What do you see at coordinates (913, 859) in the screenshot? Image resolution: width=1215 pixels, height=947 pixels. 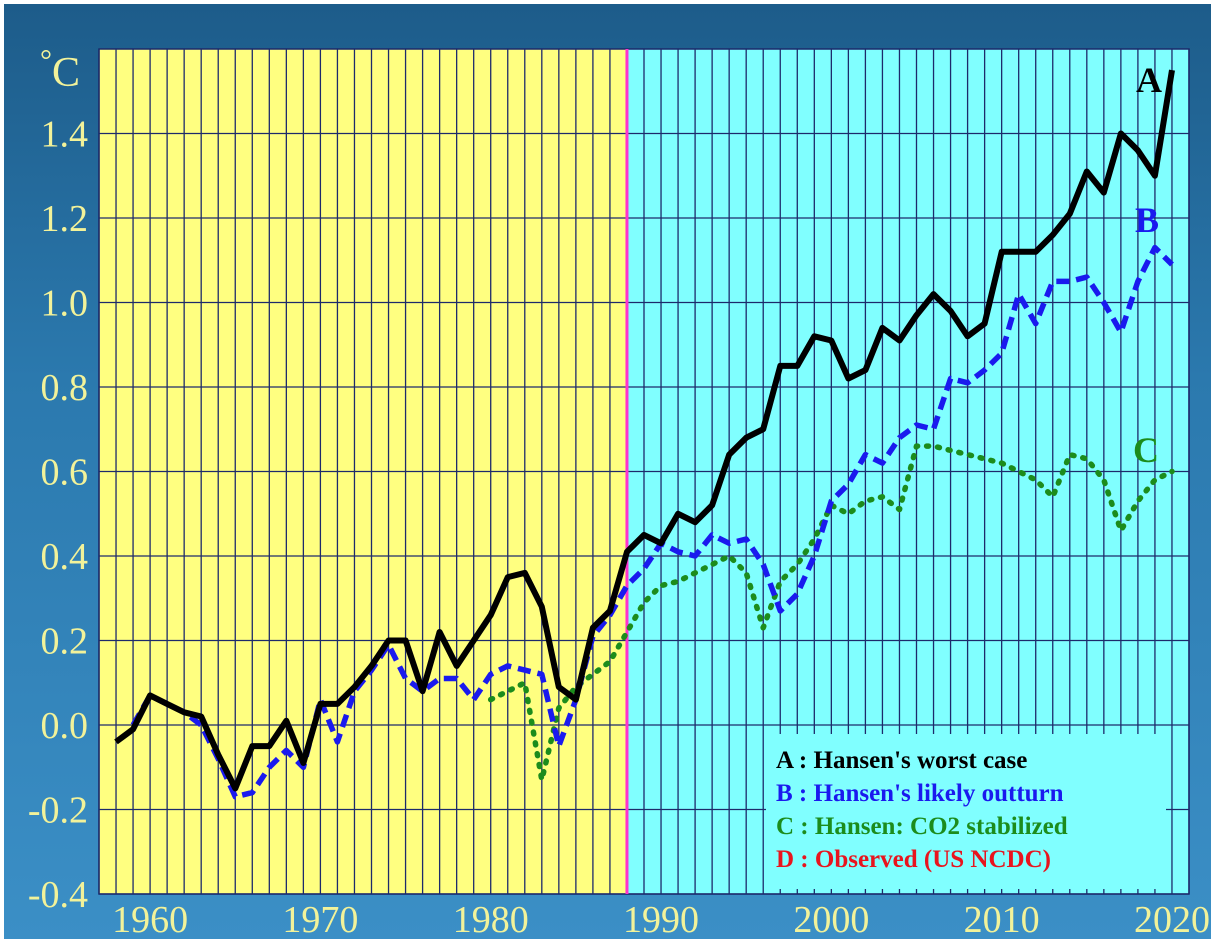 I see `legend-item-d: D : Observed (US NCDC)` at bounding box center [913, 859].